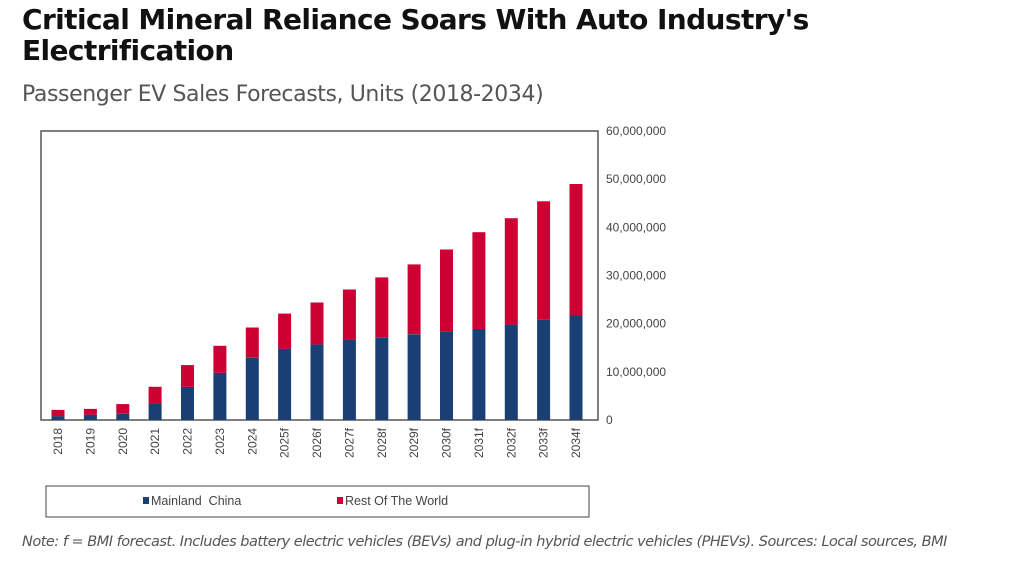  What do you see at coordinates (414, 442) in the screenshot?
I see `x-tick-label: 2029f` at bounding box center [414, 442].